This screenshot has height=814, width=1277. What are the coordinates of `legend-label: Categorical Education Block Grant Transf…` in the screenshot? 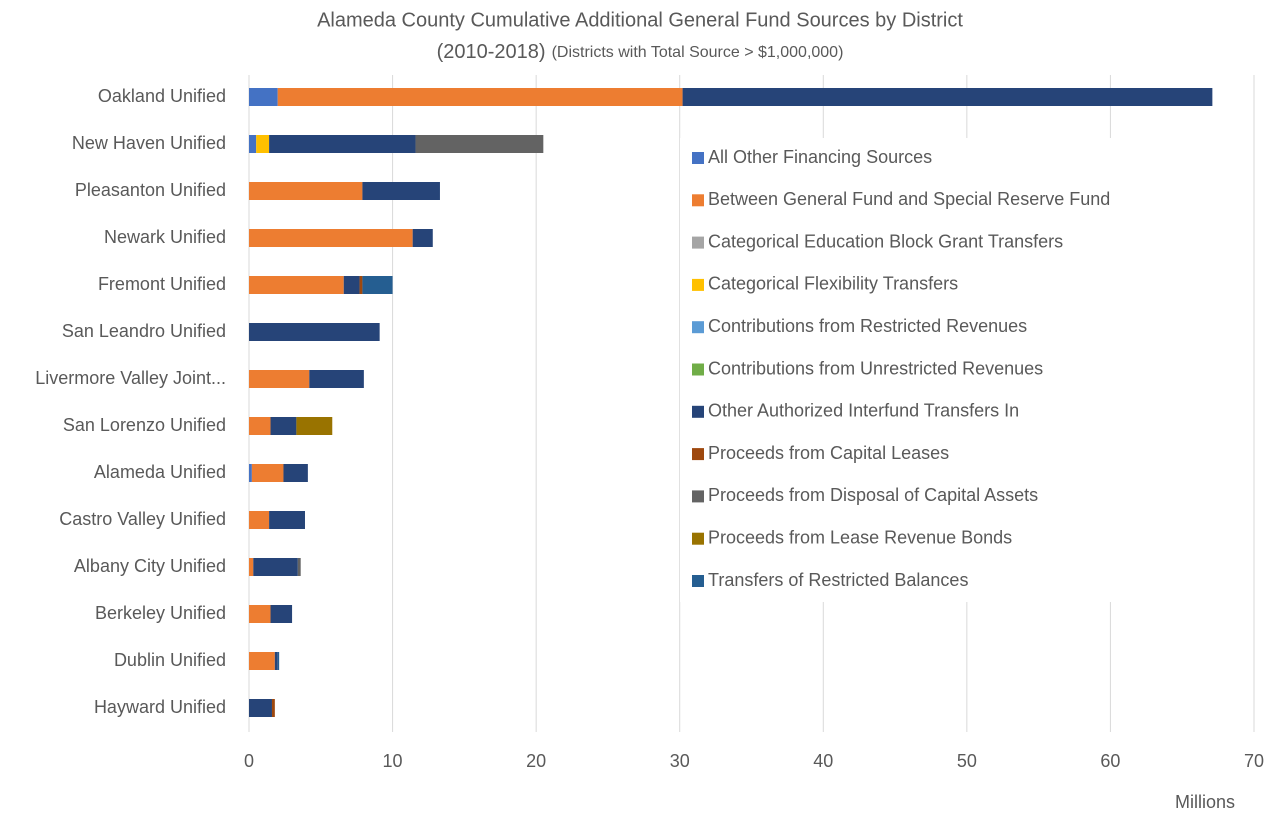 It's located at (885, 241).